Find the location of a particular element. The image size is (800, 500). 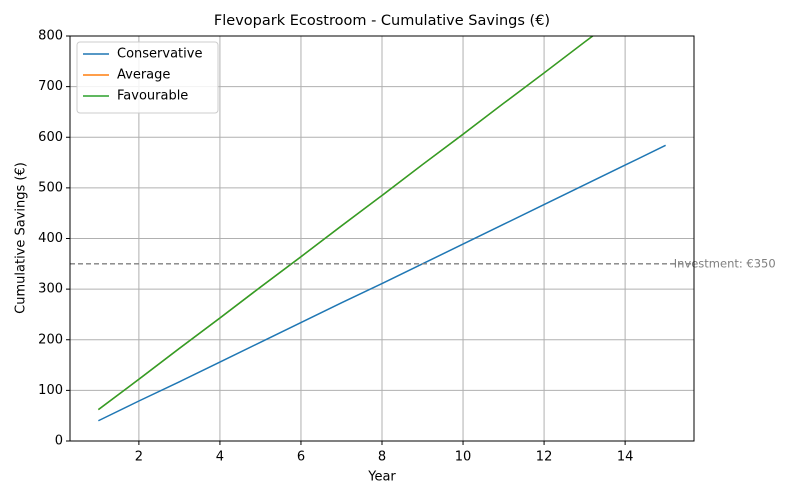

x-tick-label: 14 is located at coordinates (625, 457).